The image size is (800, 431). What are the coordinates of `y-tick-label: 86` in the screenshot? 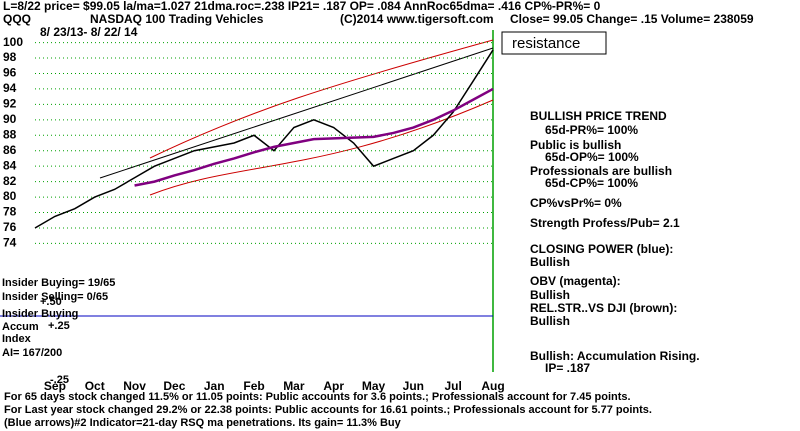 It's located at (10, 150).